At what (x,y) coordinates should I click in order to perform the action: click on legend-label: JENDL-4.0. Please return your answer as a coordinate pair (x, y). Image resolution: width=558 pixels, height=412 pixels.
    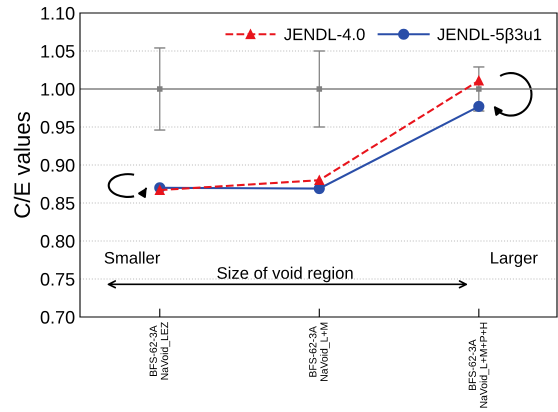
    Looking at the image, I should click on (324, 34).